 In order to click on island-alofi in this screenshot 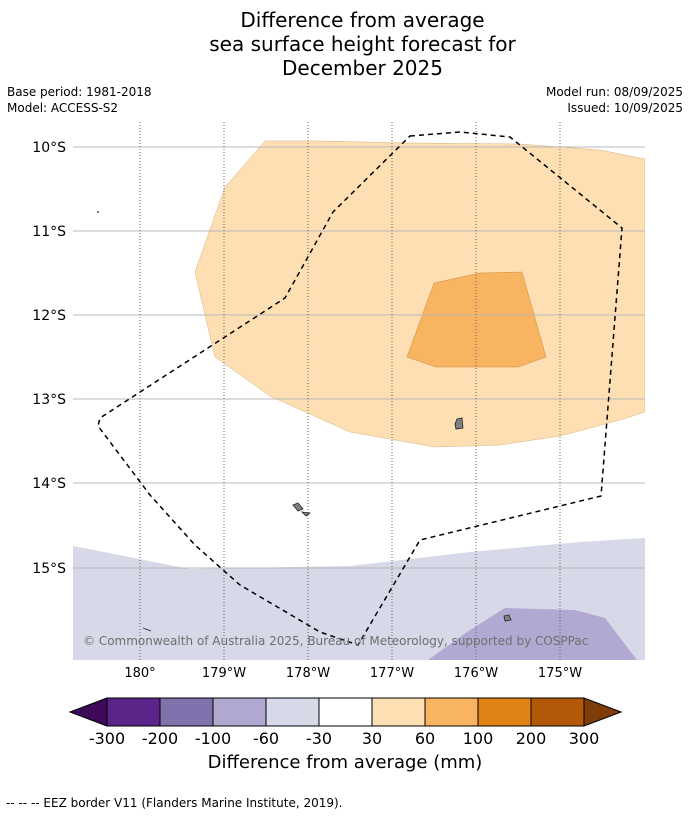, I will do `click(306, 514)`.